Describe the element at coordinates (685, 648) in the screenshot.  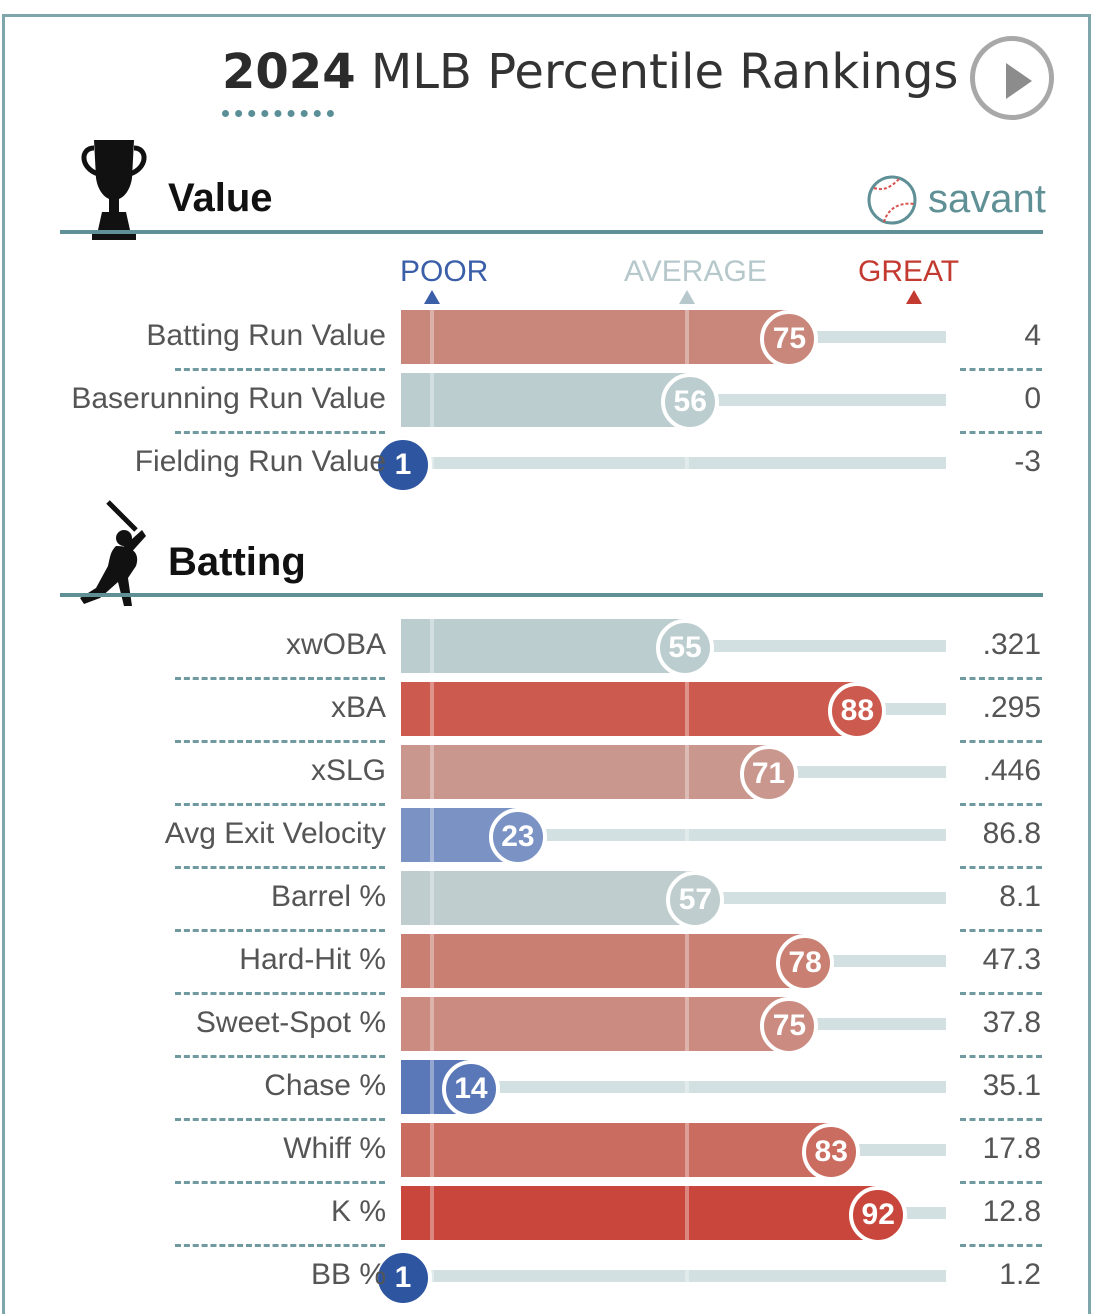
I see `percentile-badge: 55` at that location.